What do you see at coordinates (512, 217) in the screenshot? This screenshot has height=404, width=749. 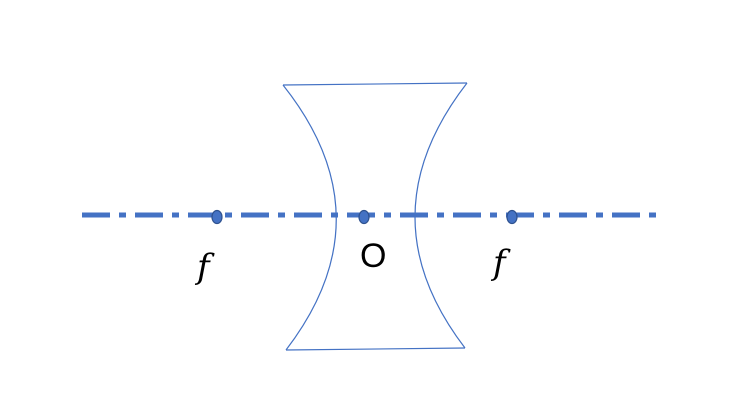 I see `right-focal-point` at bounding box center [512, 217].